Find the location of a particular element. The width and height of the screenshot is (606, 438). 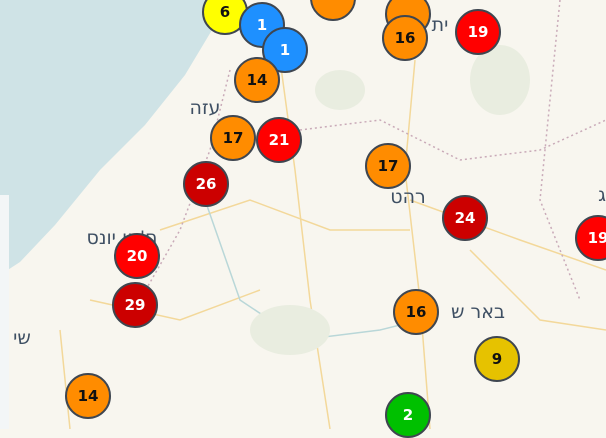

cluster-marker: 24 is located at coordinates (465, 218).